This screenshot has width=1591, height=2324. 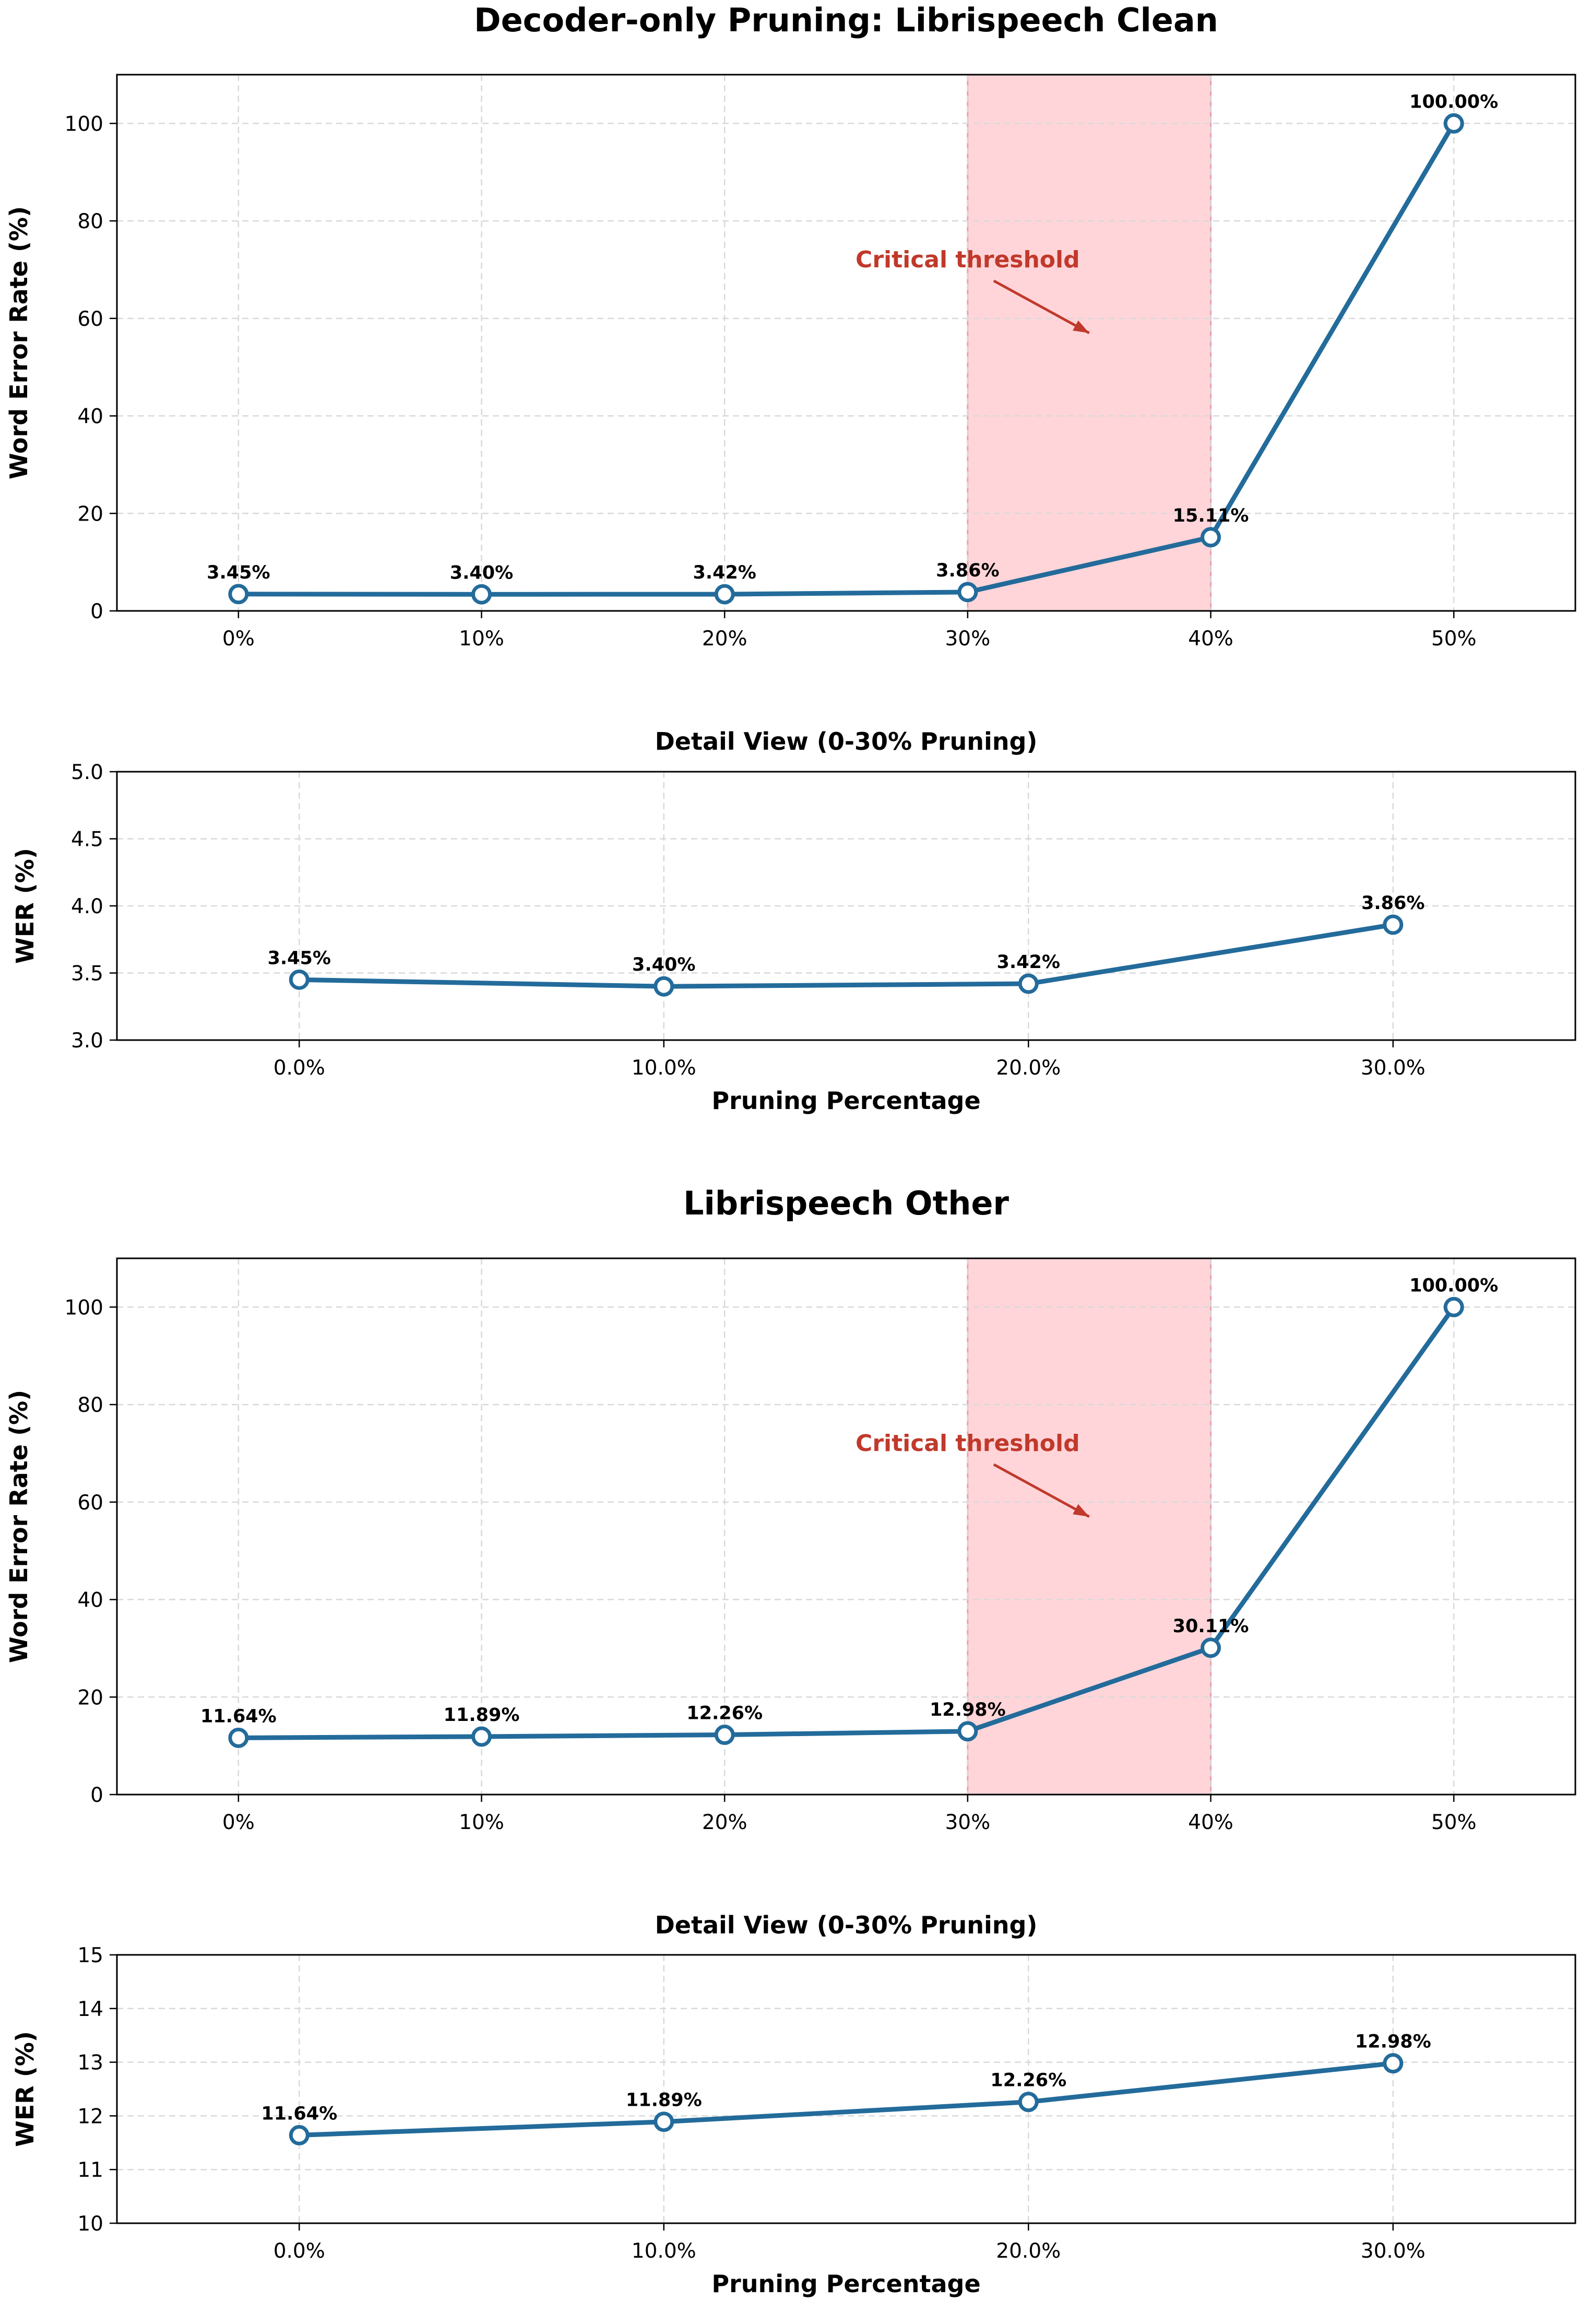 I want to click on y-tick-label: 100, so click(x=84, y=124).